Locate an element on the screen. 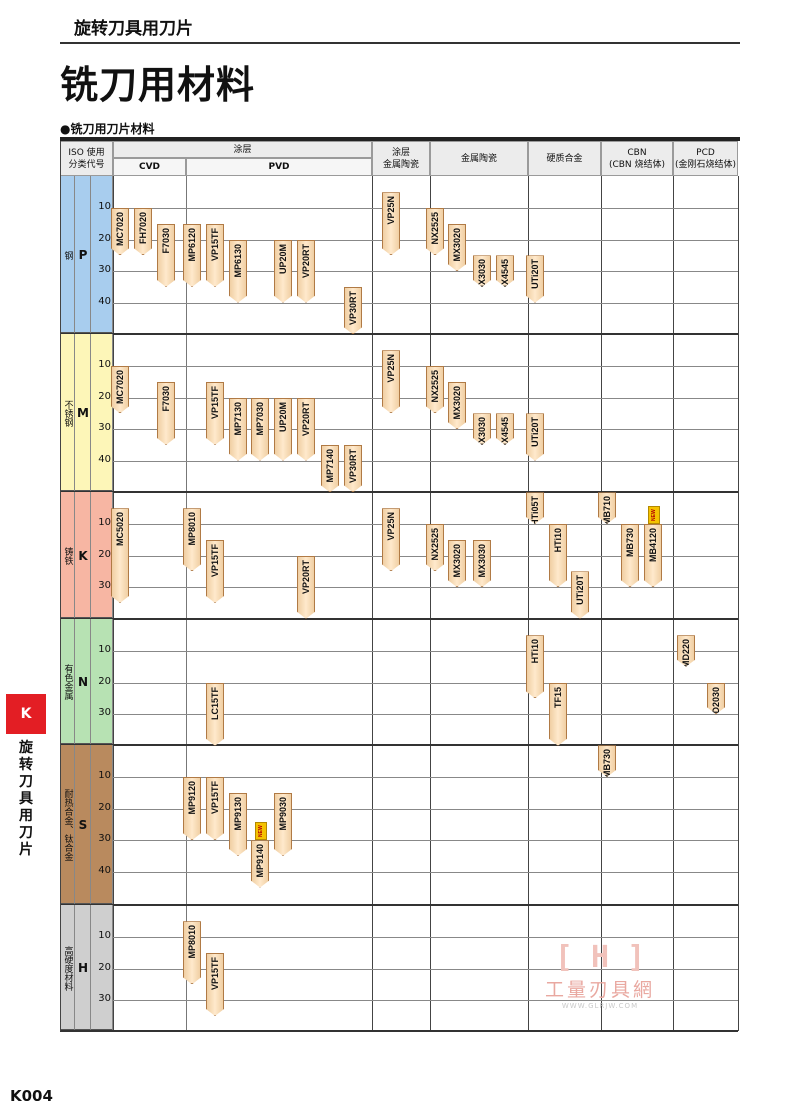  band-N-tick-10: 10 is located at coordinates (104, 649).